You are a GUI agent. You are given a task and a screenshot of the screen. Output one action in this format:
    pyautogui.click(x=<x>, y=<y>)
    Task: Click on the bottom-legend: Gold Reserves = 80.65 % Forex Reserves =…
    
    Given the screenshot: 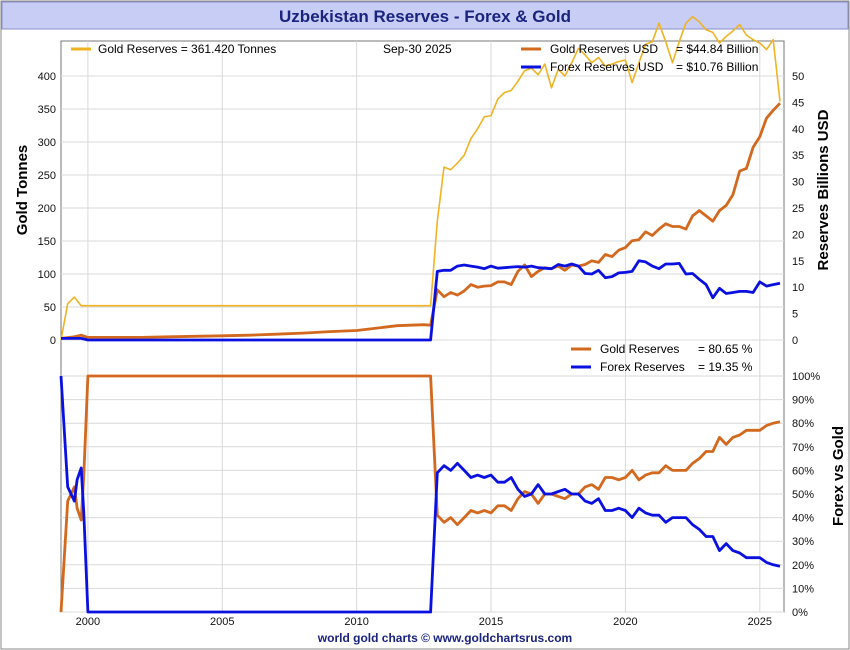 What is the action you would take?
    pyautogui.click(x=662, y=358)
    